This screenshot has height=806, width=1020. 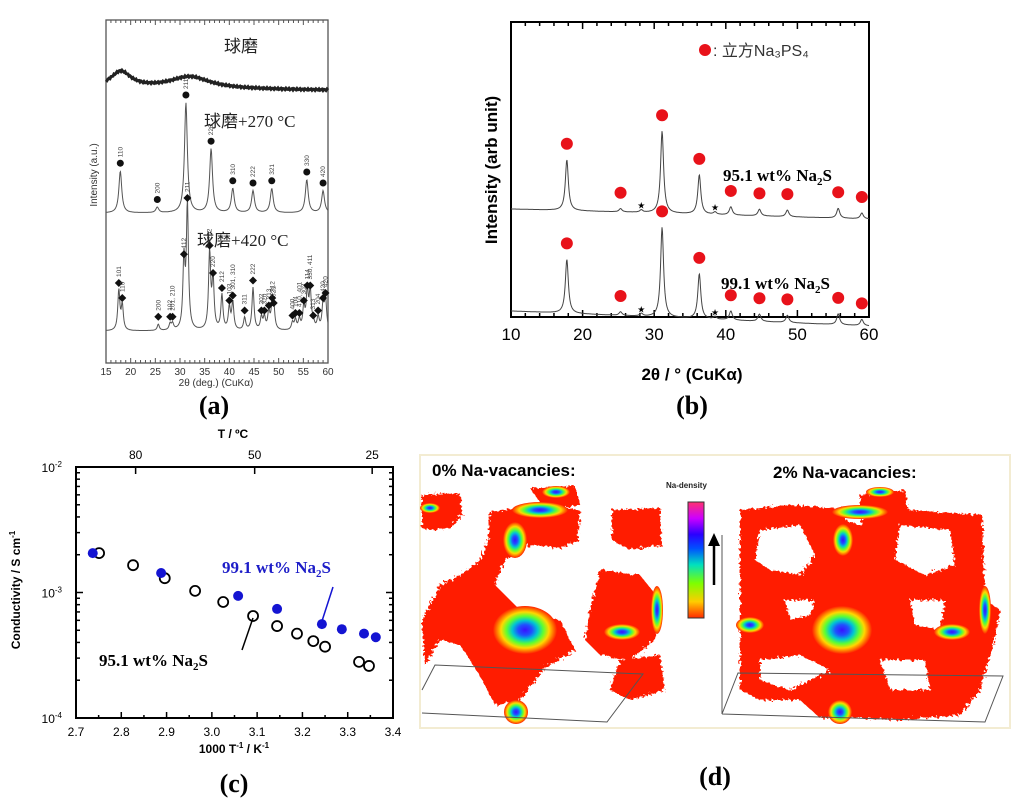 I want to click on panel-a-x-tick-label: 55, so click(x=304, y=372).